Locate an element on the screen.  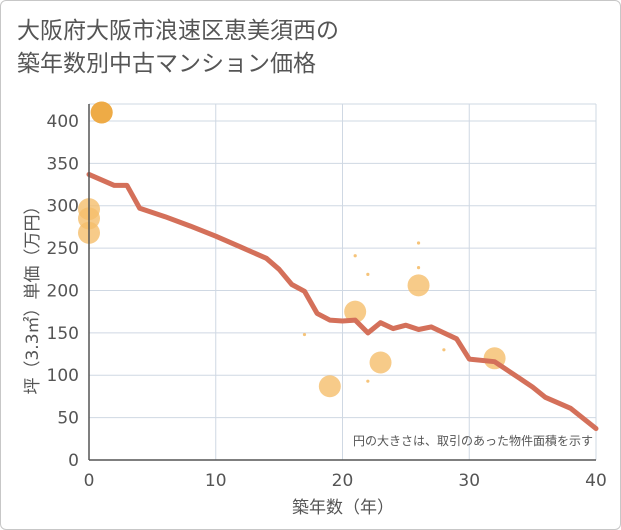
size-note: 円の大きさは、取引のあった物件面積を示す is located at coordinates (473, 440).